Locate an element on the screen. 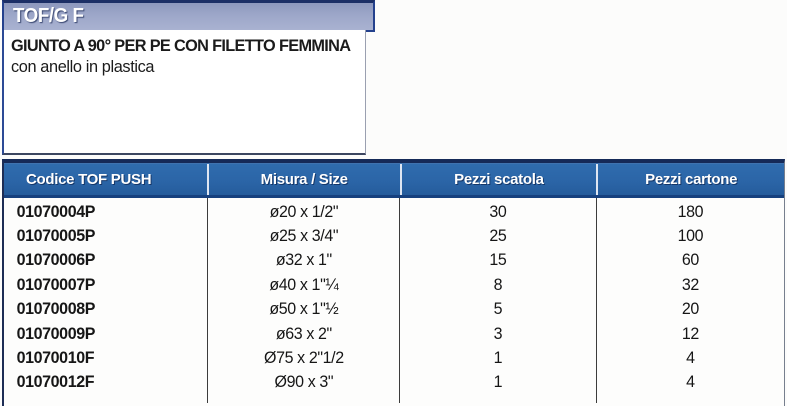  product-description-line1: GIUNTO A 90° PER PE CON FILETTO FEMMINA is located at coordinates (181, 45).